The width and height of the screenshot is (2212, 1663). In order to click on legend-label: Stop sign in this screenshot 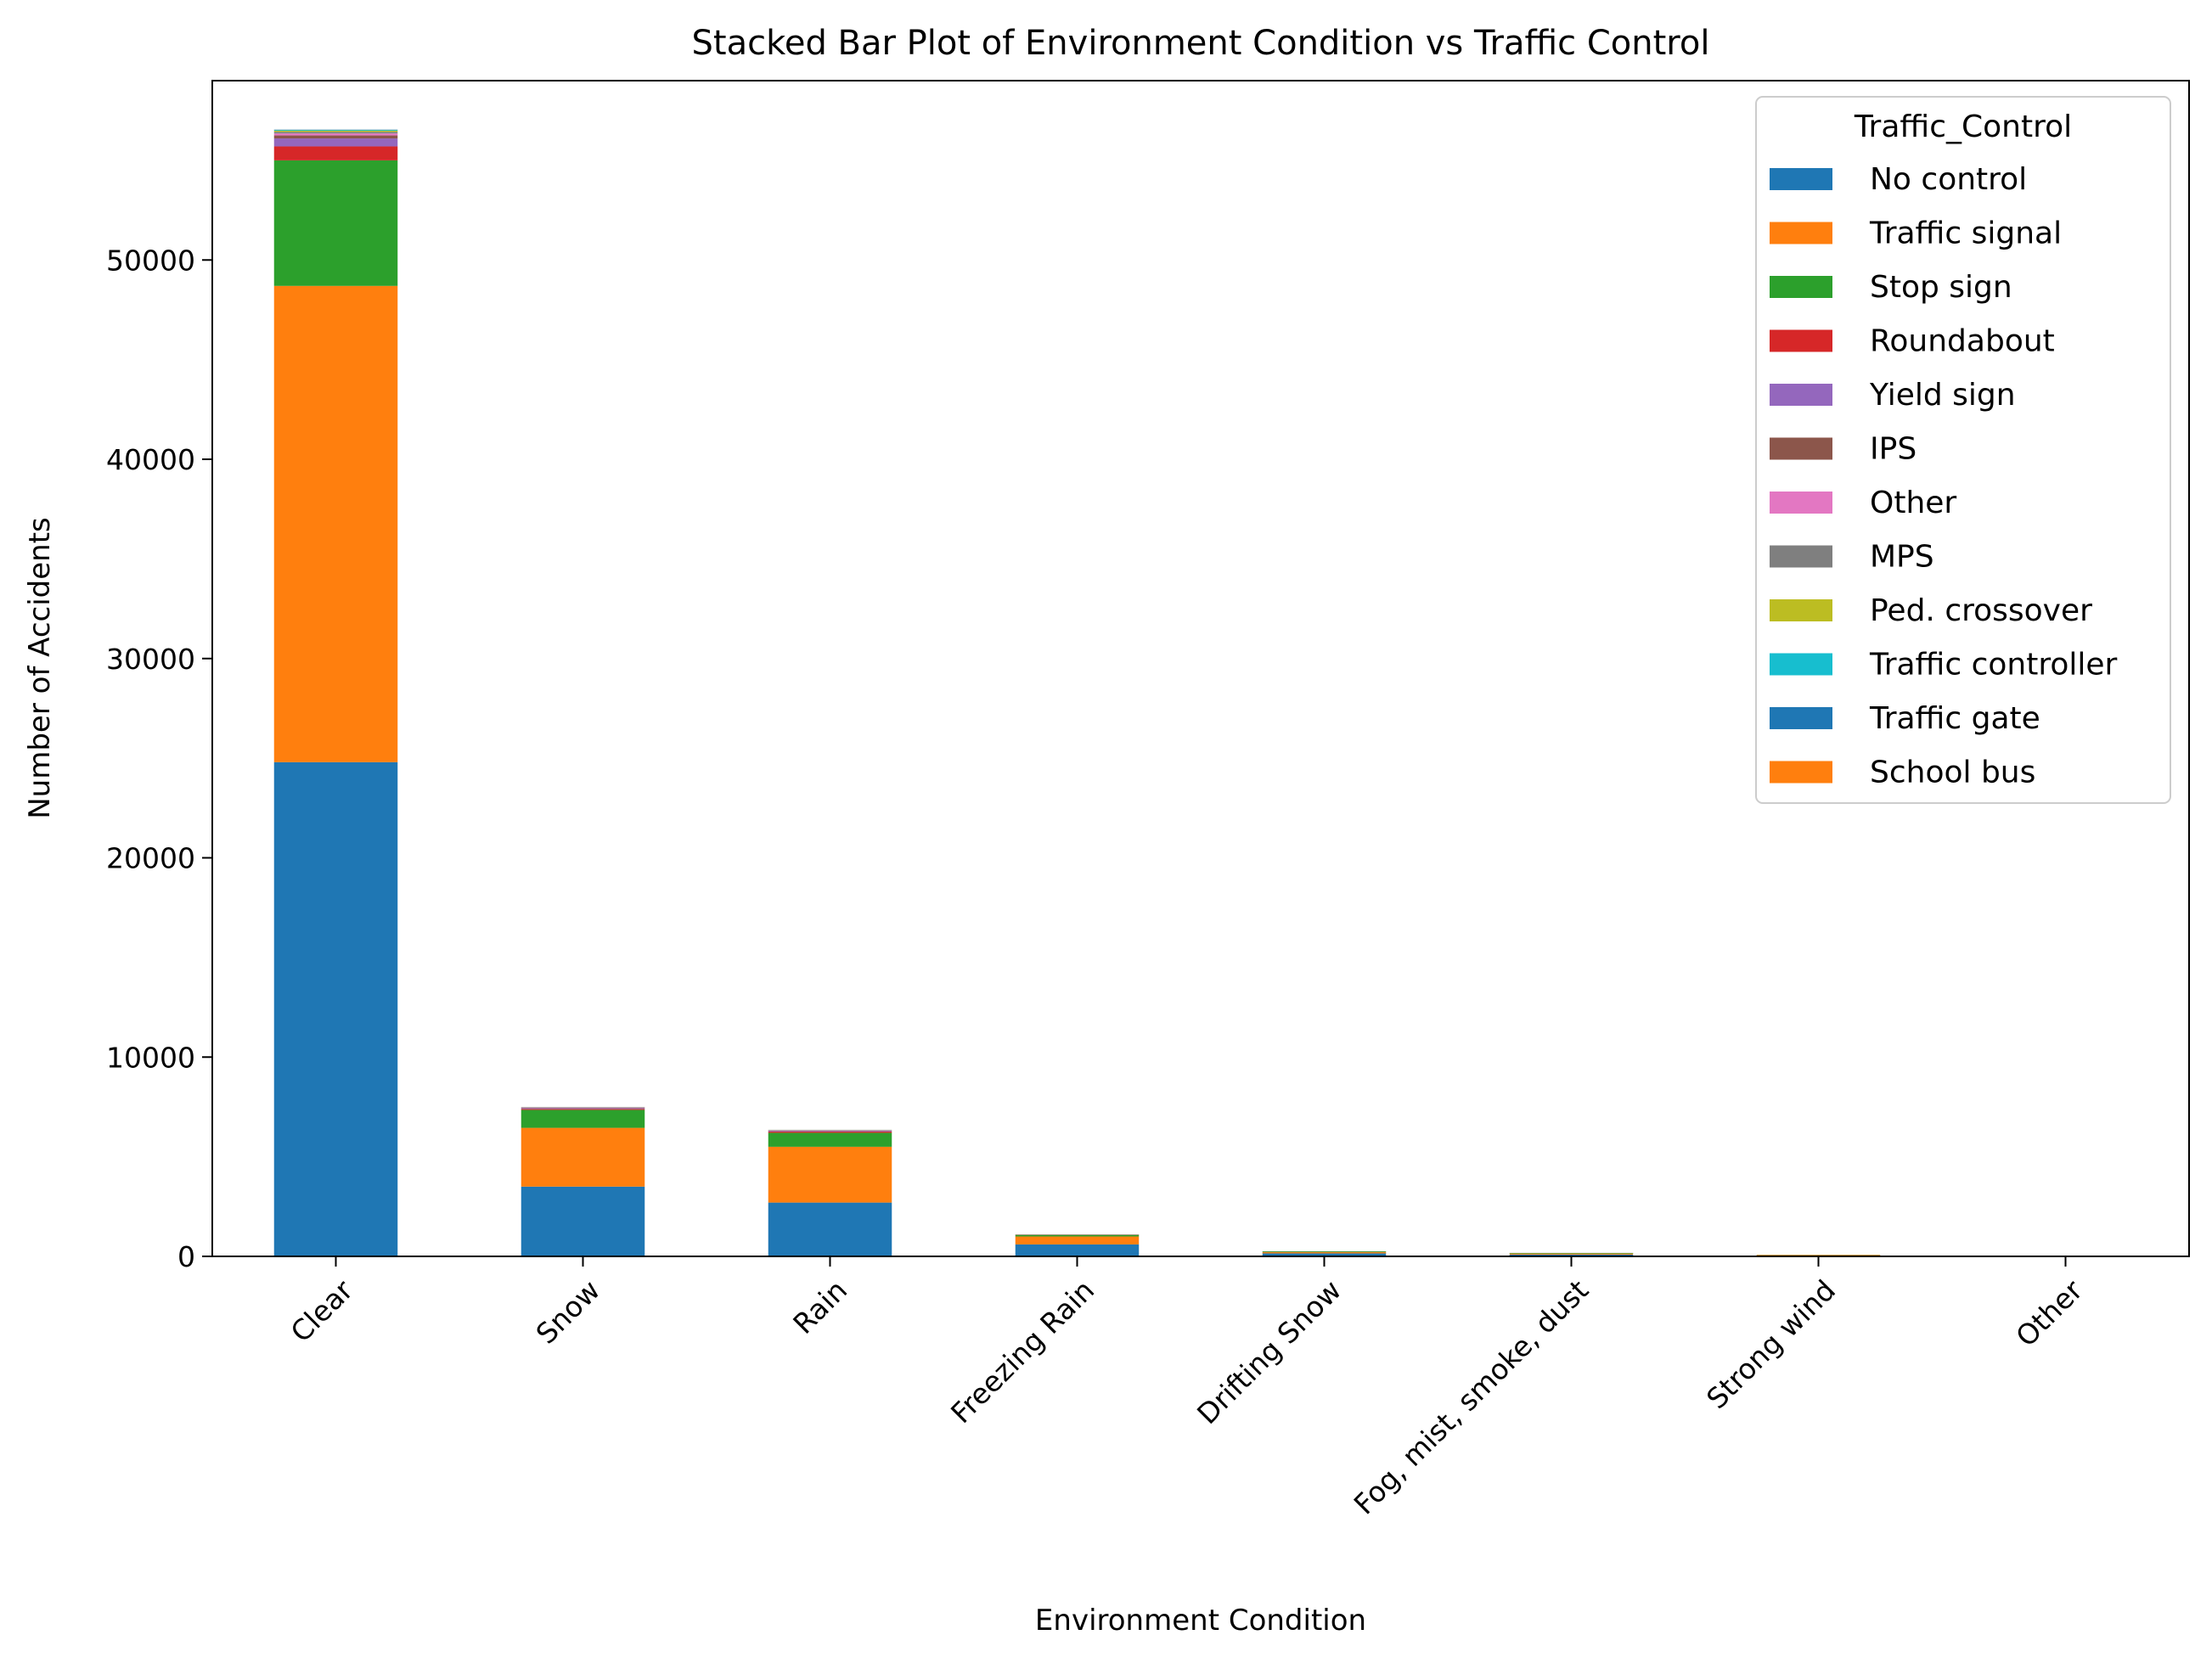, I will do `click(1941, 287)`.